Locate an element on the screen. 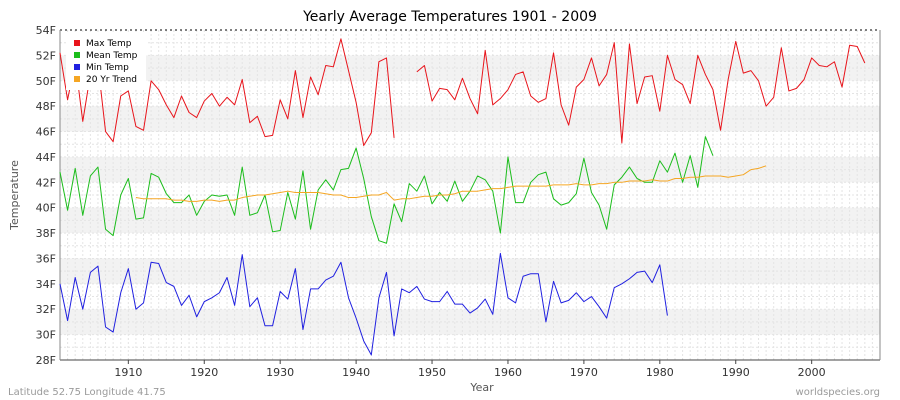 Image resolution: width=900 pixels, height=400 pixels. x-tick-label: 1990 is located at coordinates (736, 372).